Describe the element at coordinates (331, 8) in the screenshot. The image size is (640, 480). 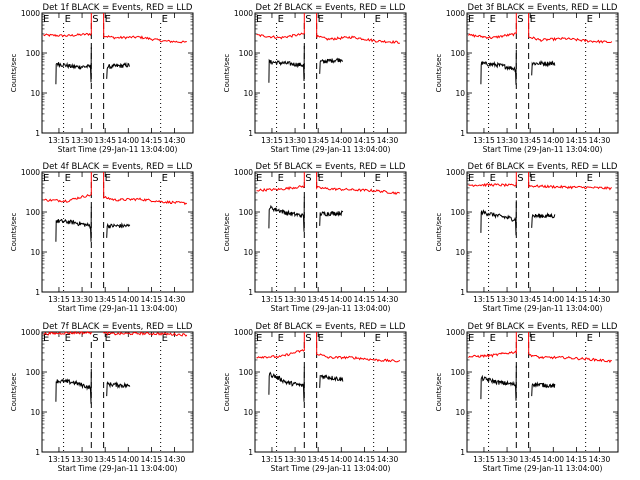
I see `chart-title: Det 2f BLACK = Events, RED = LLD` at that location.